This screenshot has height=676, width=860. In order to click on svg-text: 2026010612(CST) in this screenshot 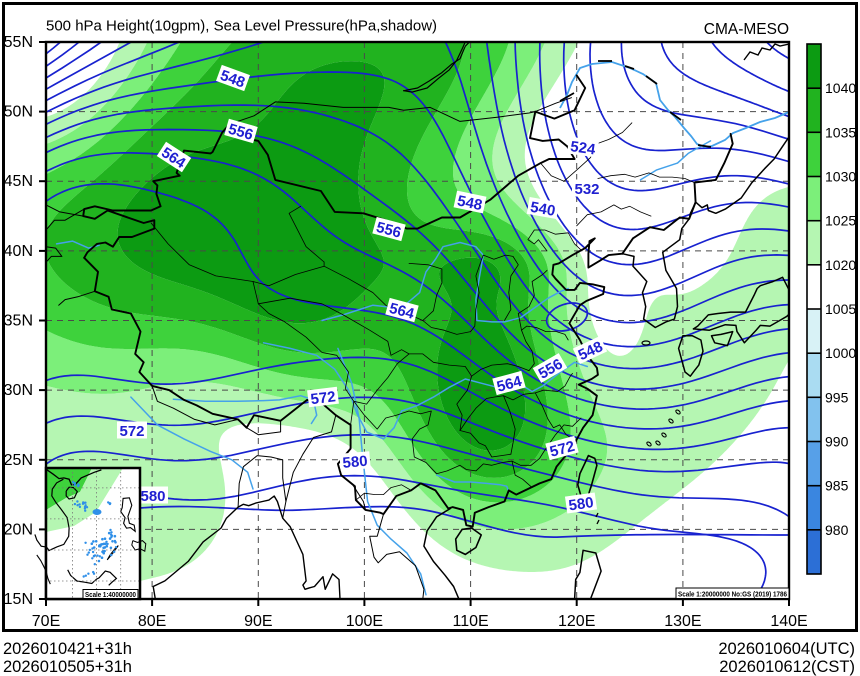, I will do `click(787, 667)`.